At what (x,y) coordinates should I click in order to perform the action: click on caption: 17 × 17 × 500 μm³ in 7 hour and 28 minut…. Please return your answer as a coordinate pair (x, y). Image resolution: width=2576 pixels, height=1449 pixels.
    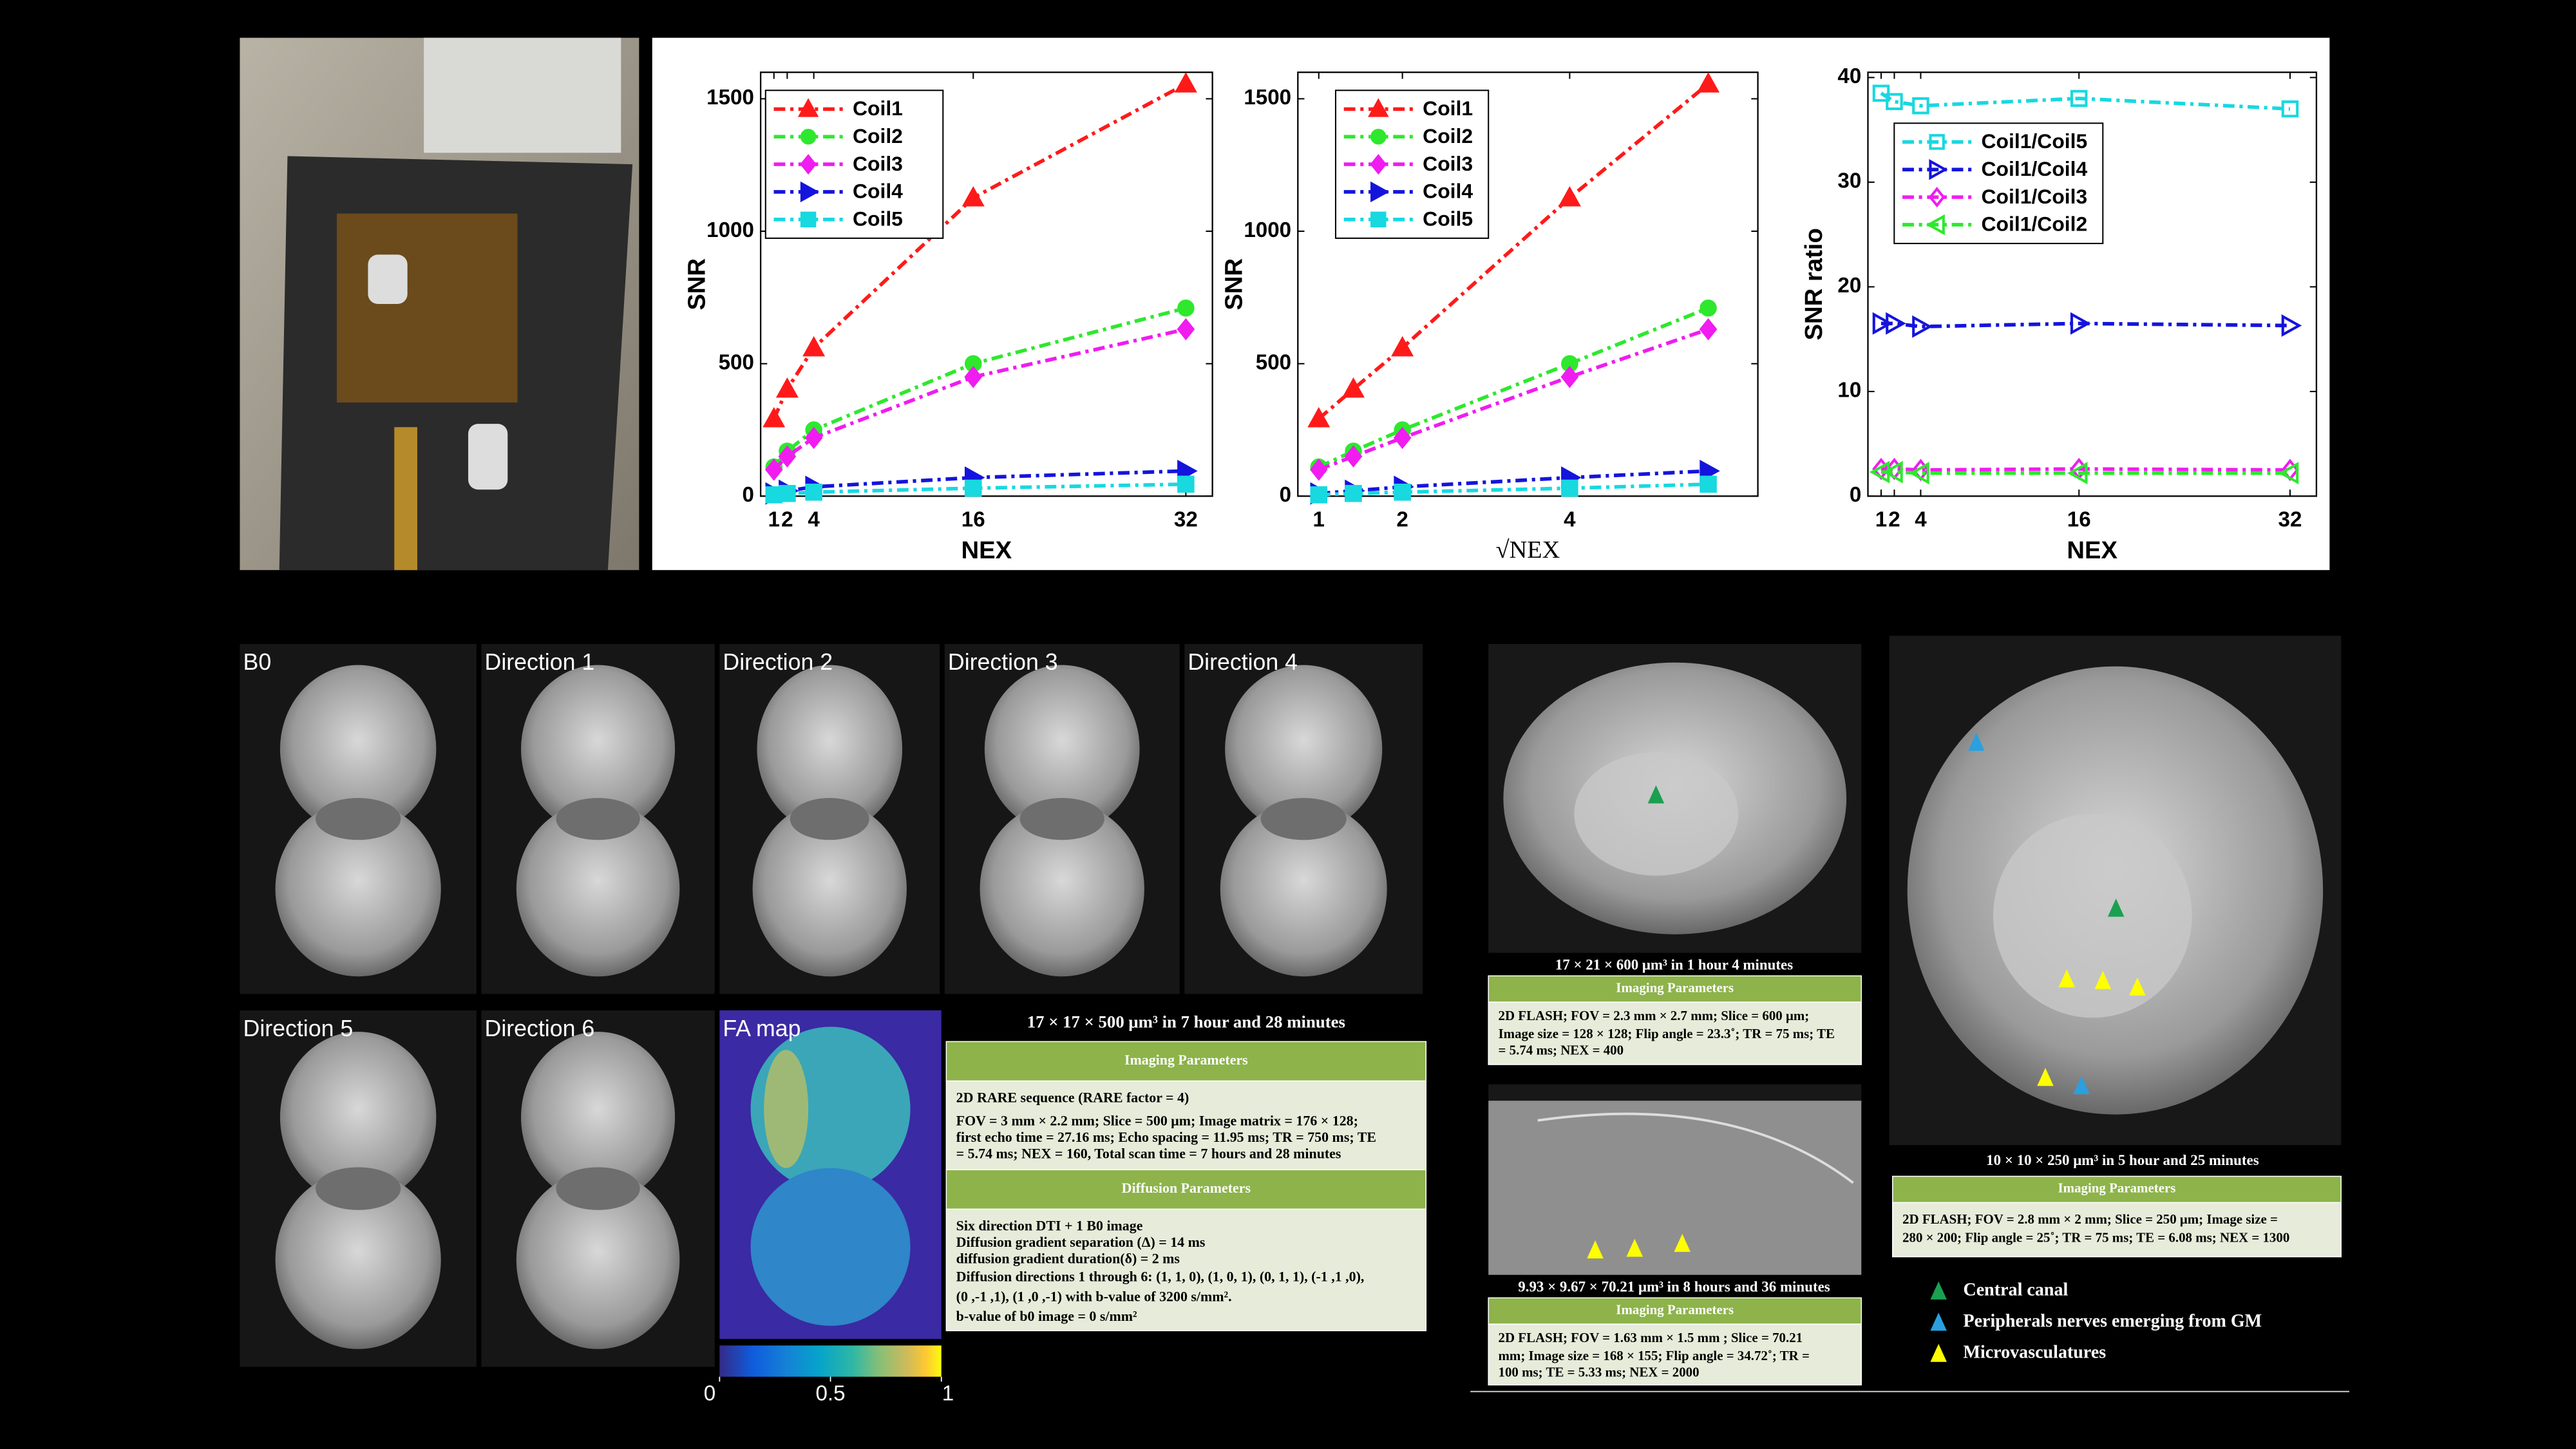
    Looking at the image, I should click on (1186, 1021).